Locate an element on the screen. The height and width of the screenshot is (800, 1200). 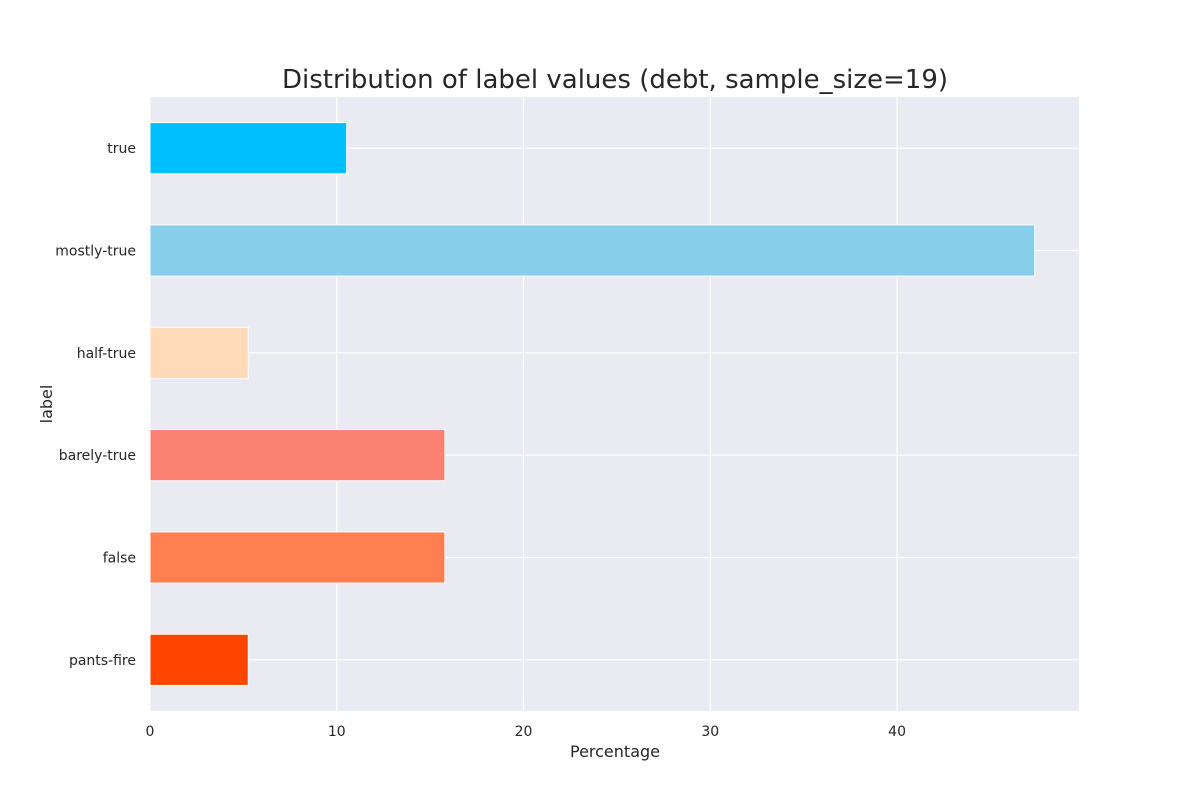
bar-barely-true is located at coordinates (297, 455).